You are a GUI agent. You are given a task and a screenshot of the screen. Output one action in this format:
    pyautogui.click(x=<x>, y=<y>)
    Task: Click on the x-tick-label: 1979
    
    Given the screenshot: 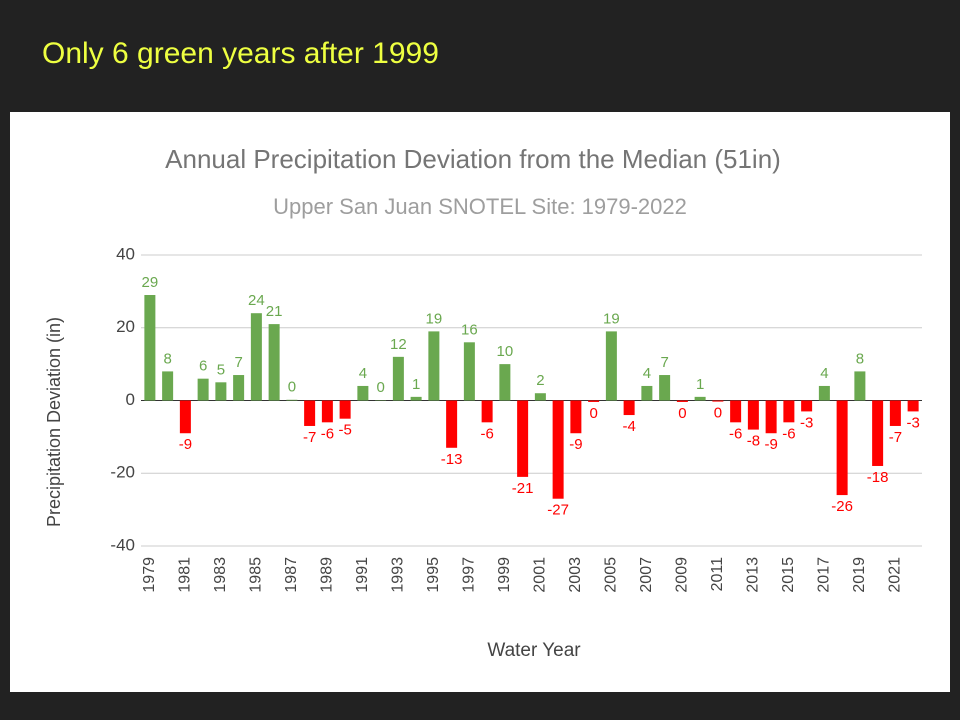 What is the action you would take?
    pyautogui.click(x=149, y=575)
    